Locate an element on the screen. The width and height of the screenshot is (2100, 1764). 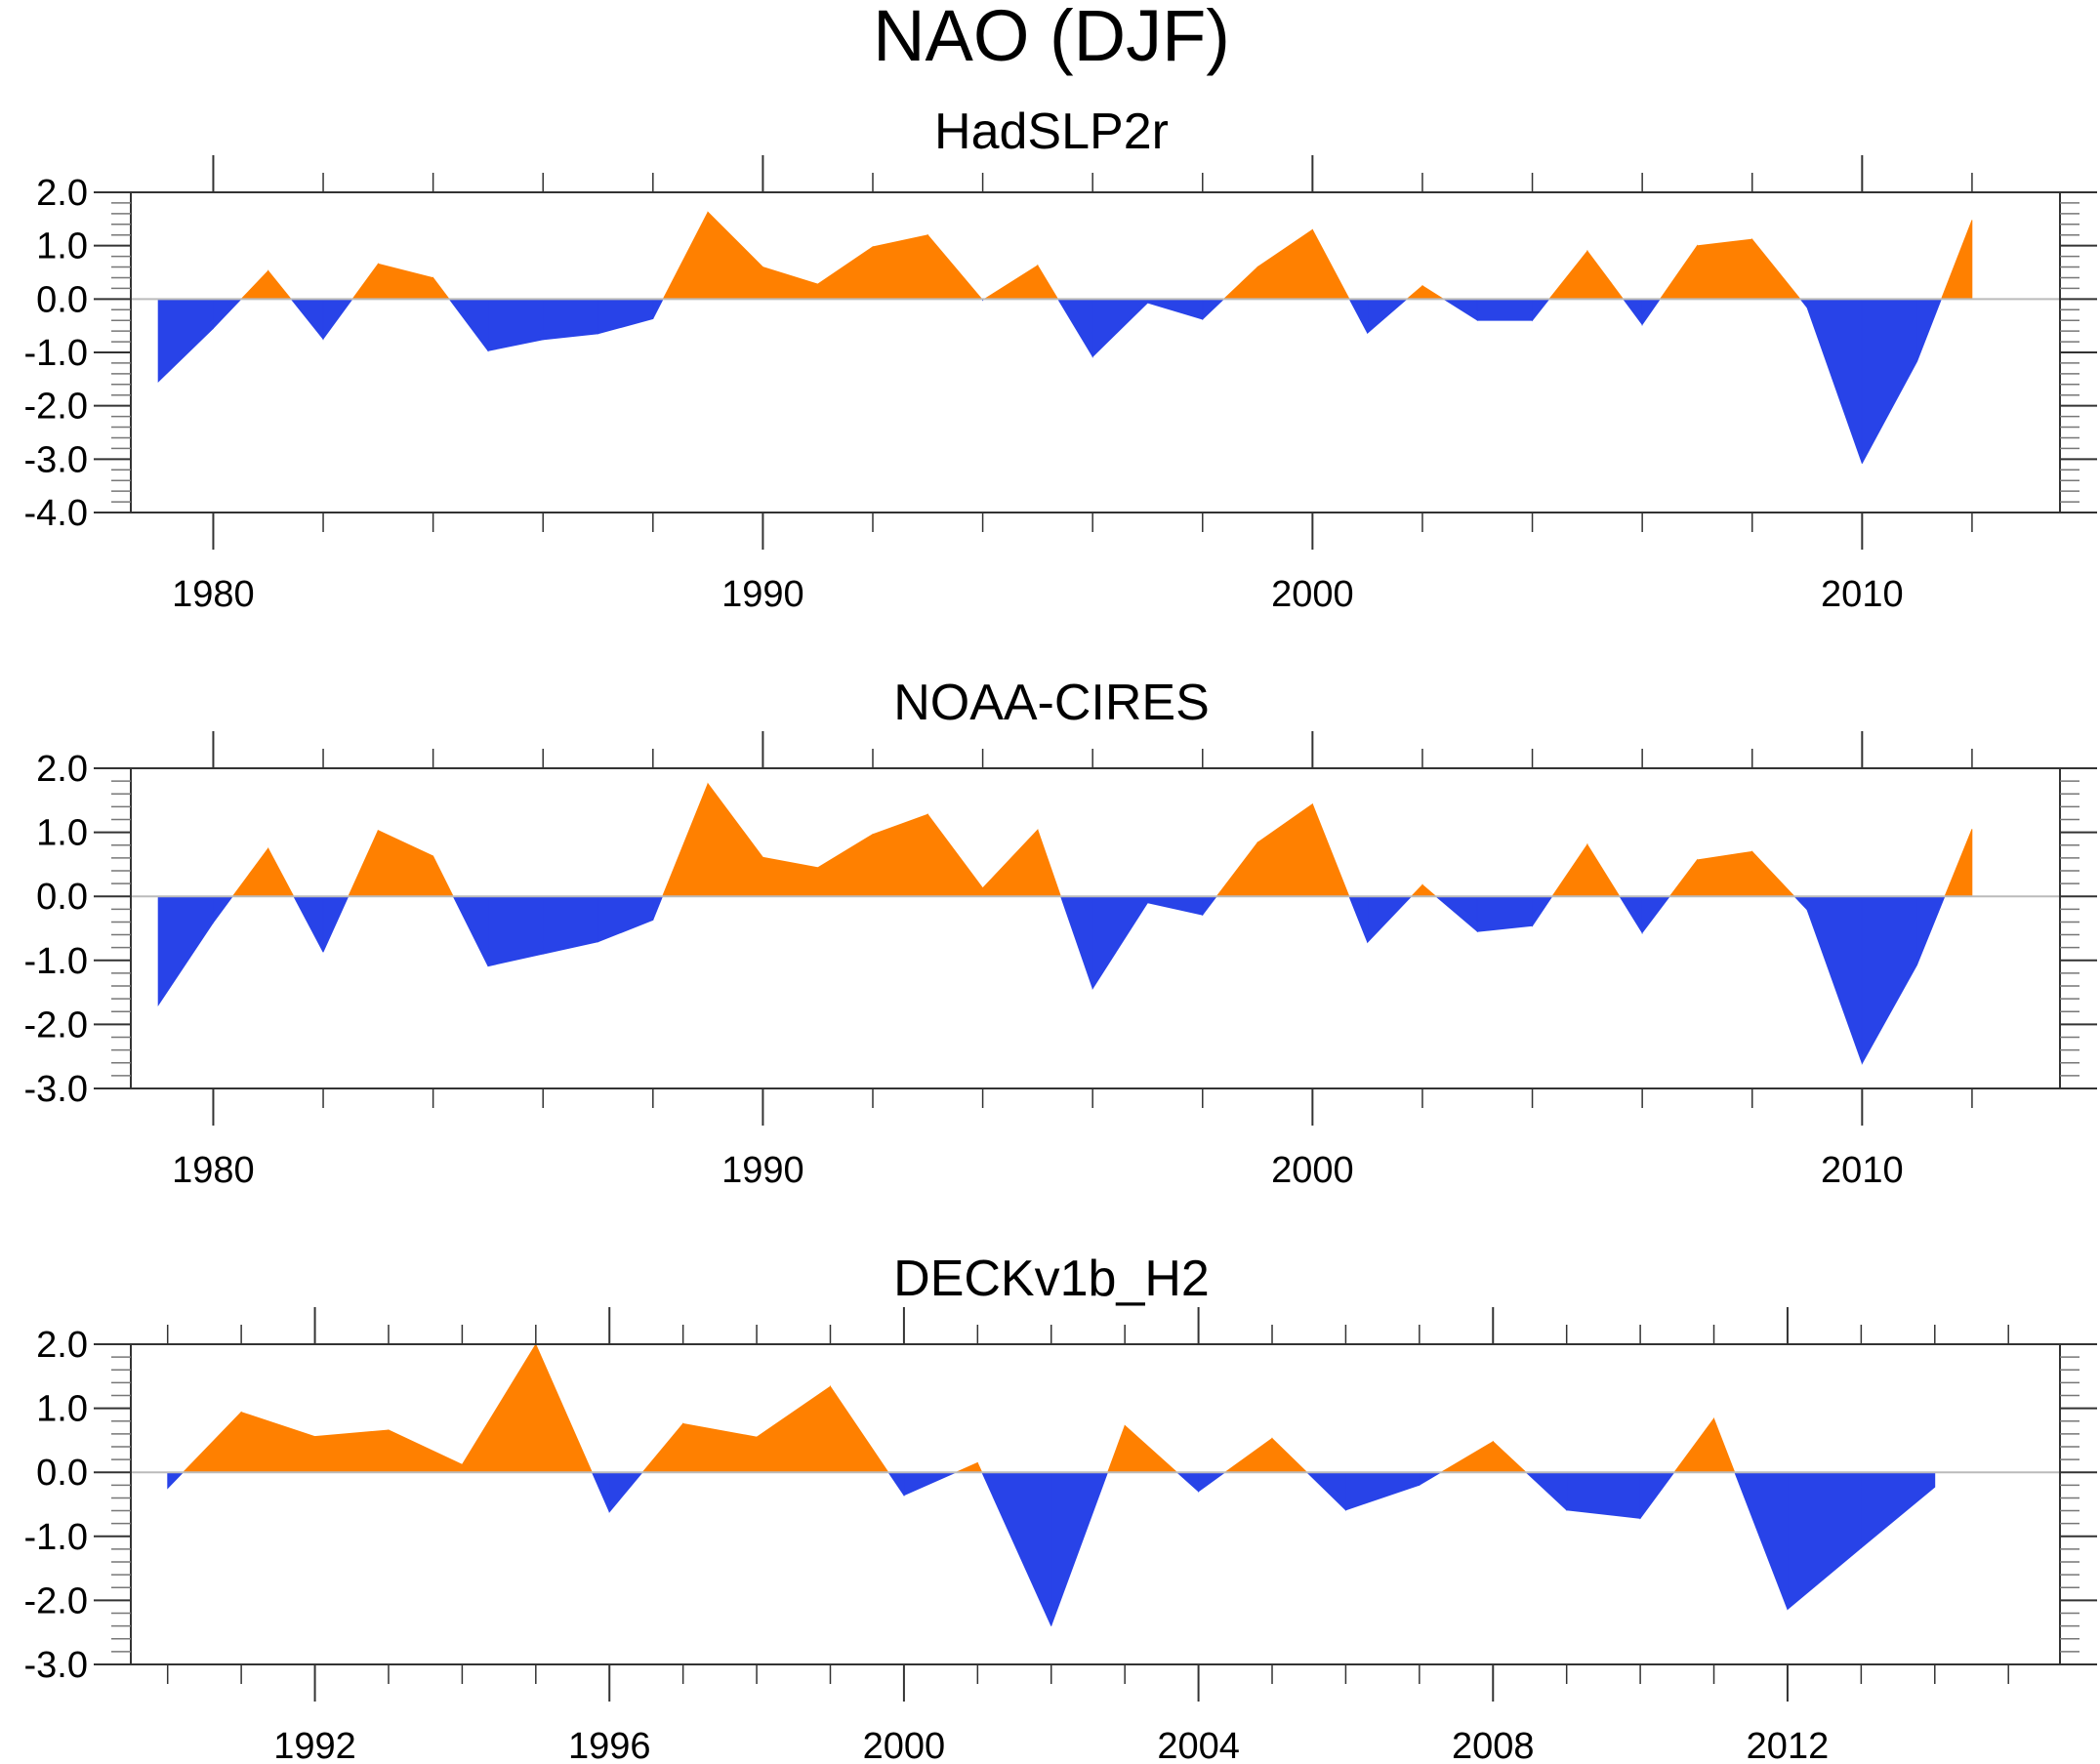
x-tick-label: 2004 is located at coordinates (1198, 1745).